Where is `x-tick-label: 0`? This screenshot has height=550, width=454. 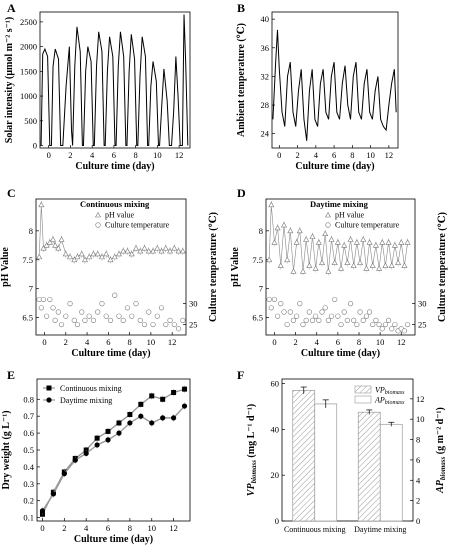
x-tick-label: 0 is located at coordinates (274, 342).